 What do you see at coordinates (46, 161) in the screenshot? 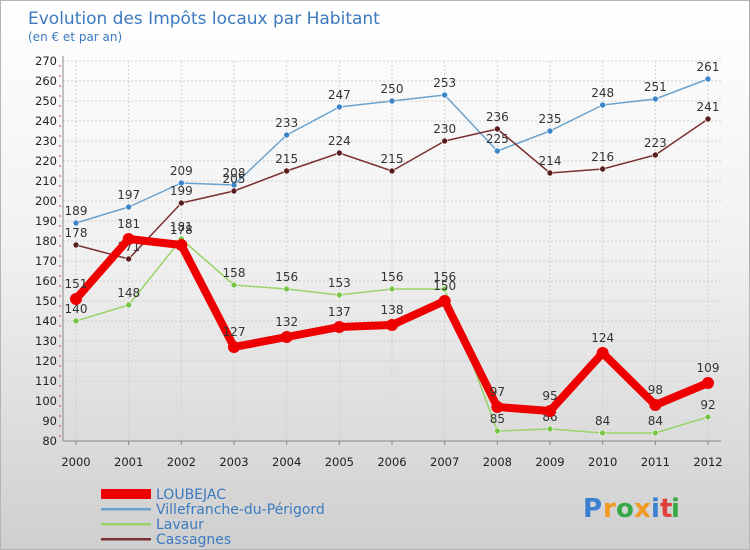
I see `y-tick-label: 220` at bounding box center [46, 161].